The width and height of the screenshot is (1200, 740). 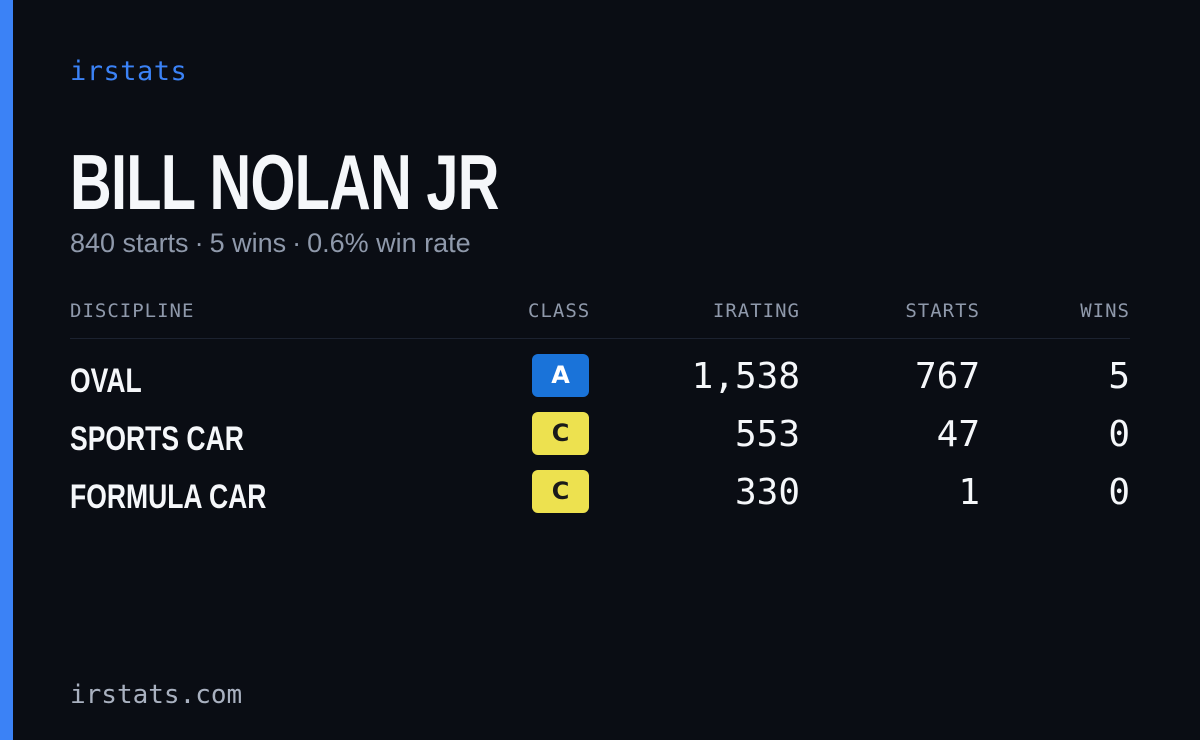 I want to click on summary-wins: 5 wins, so click(x=248, y=243).